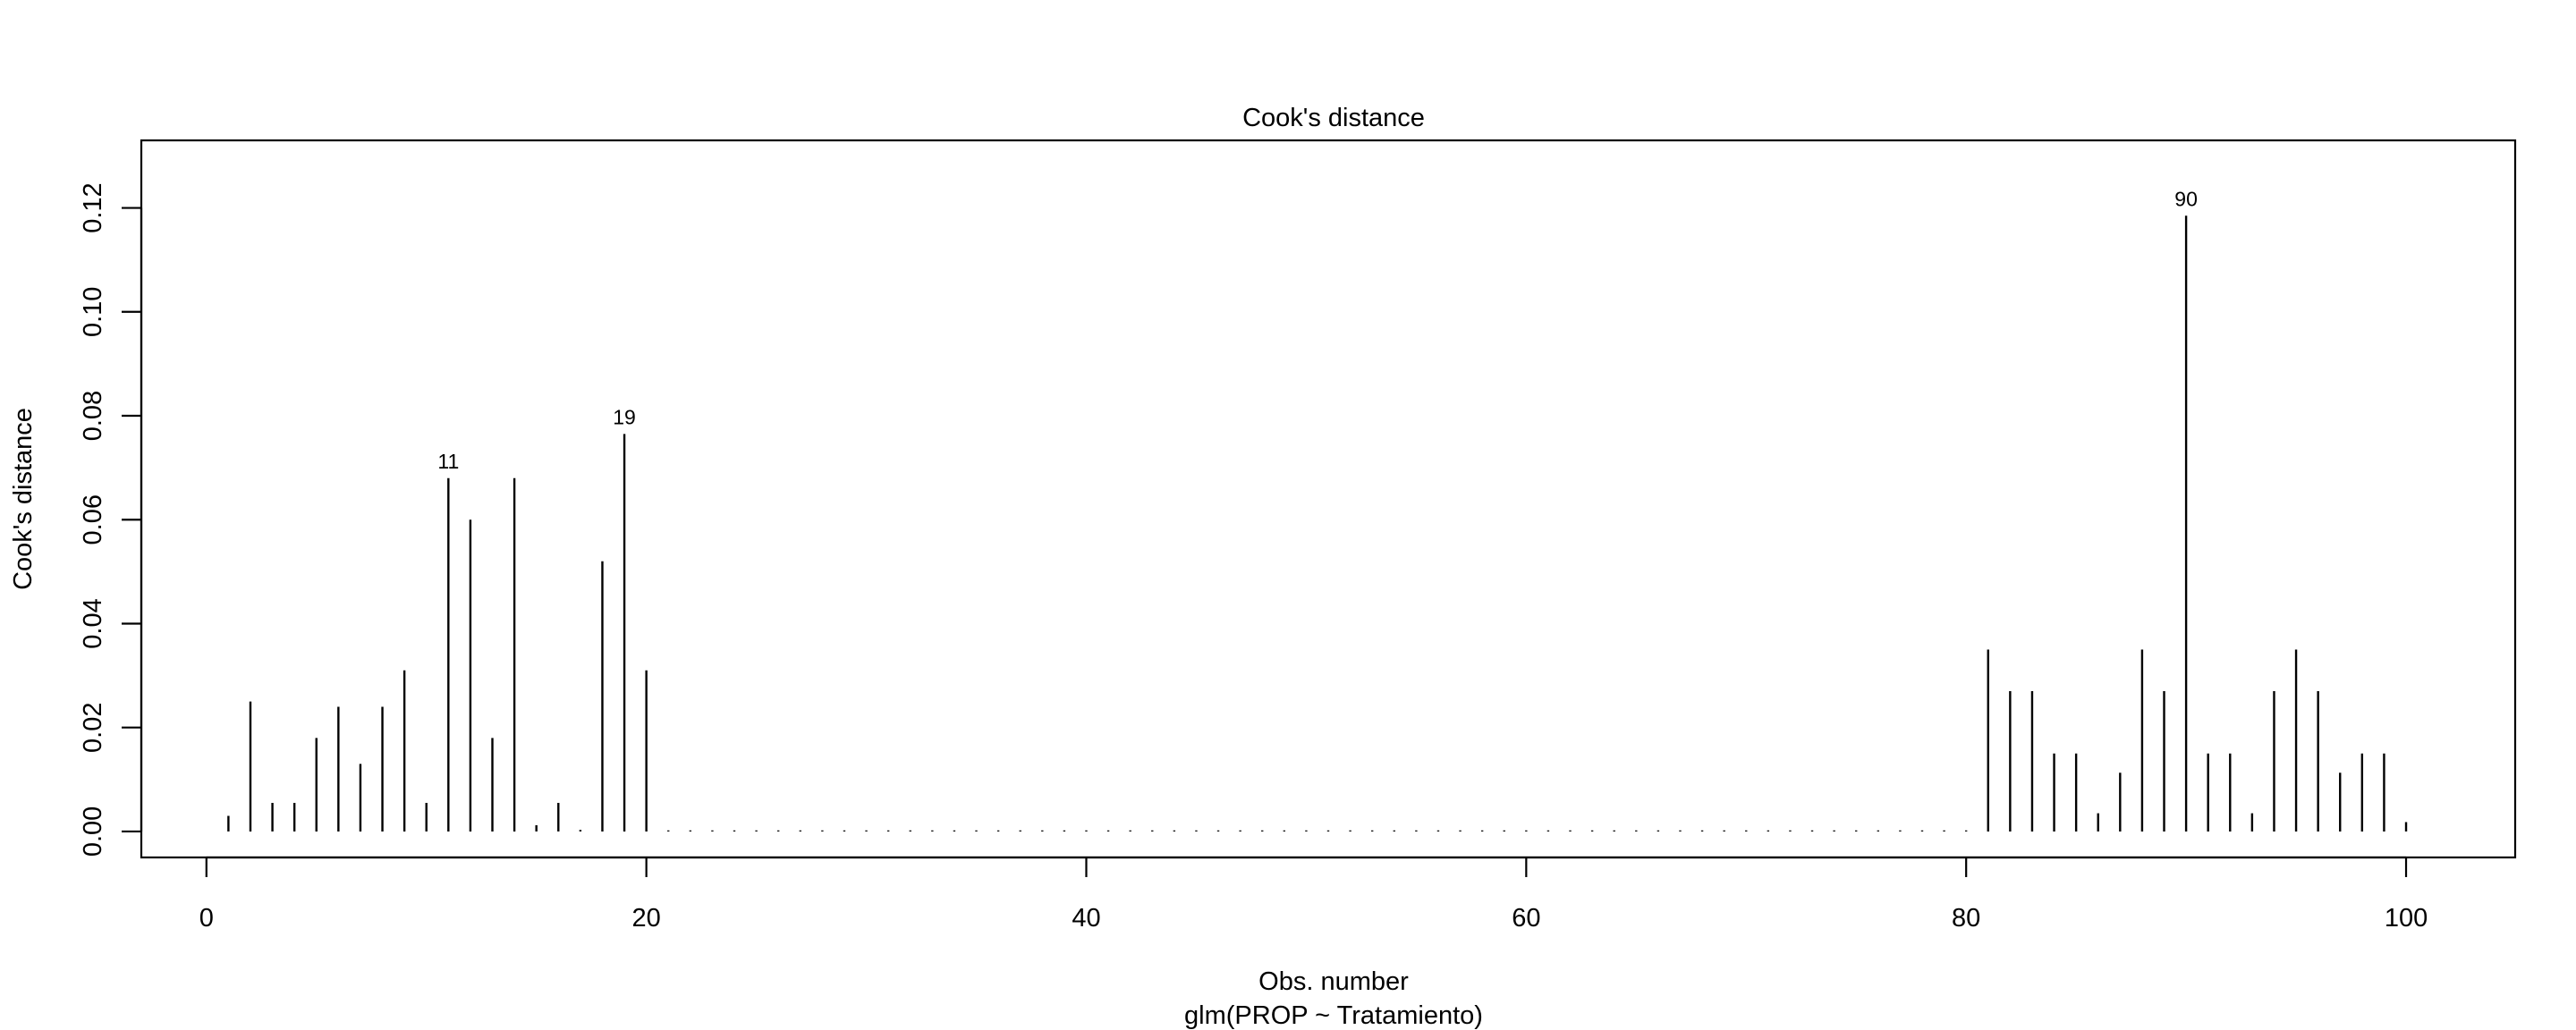  What do you see at coordinates (1526, 918) in the screenshot?
I see `x-tick-label: 60` at bounding box center [1526, 918].